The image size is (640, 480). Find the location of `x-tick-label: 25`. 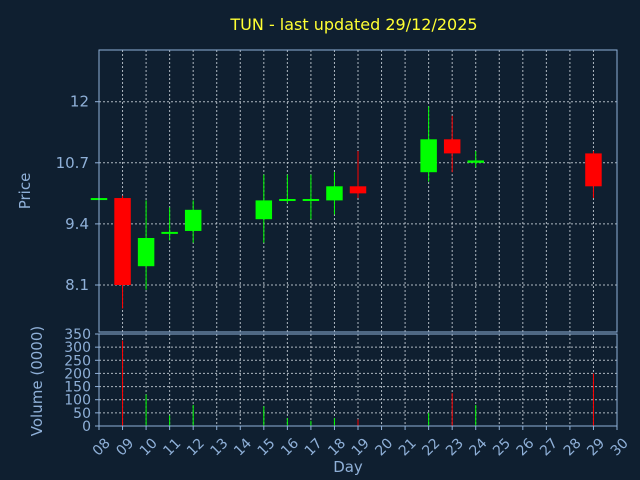

x-tick-label: 25 is located at coordinates (502, 447).